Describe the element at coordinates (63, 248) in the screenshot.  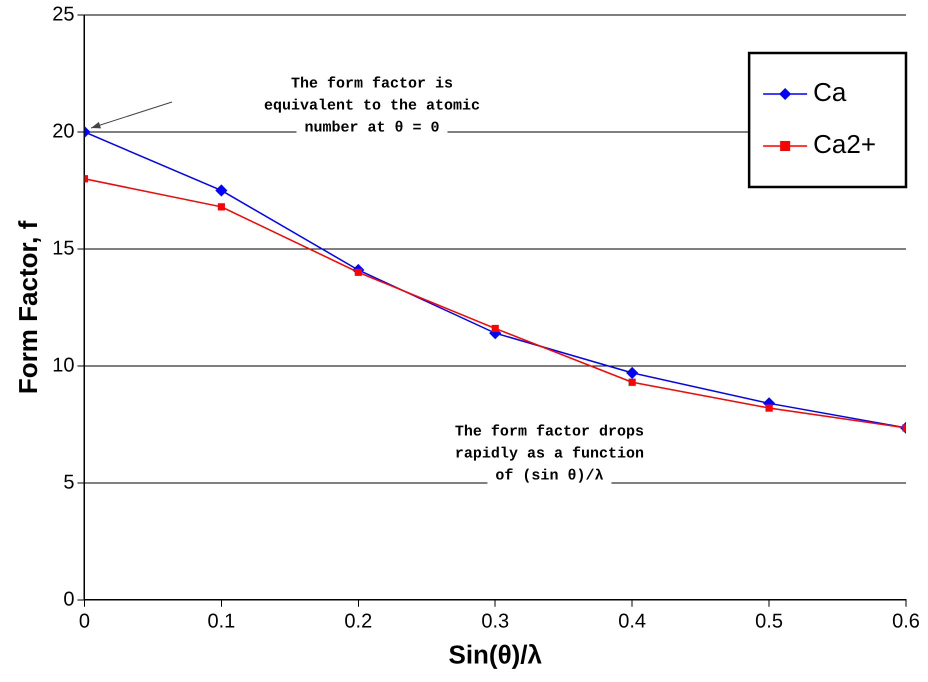
I see `y-tick-label: 15` at that location.